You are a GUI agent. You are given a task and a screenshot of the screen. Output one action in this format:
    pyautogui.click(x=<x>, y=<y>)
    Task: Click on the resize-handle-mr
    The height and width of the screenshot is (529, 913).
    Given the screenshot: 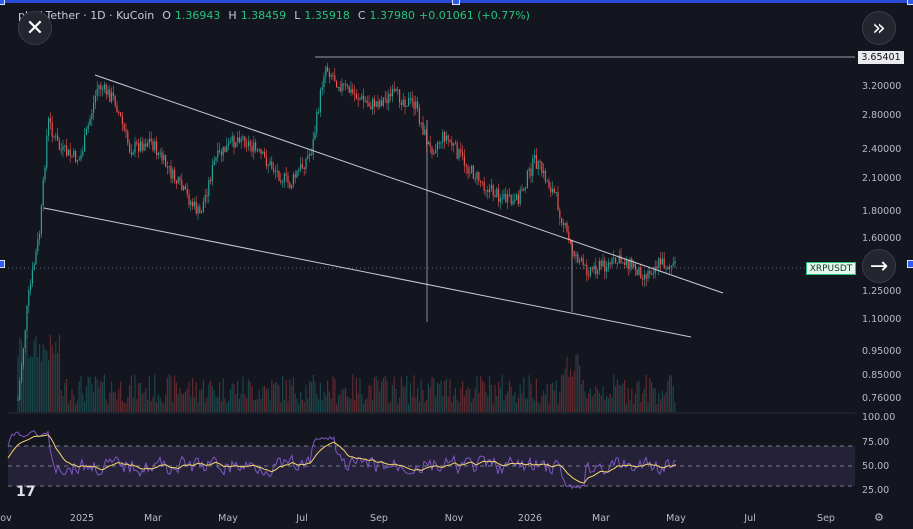 What is the action you would take?
    pyautogui.click(x=910, y=264)
    